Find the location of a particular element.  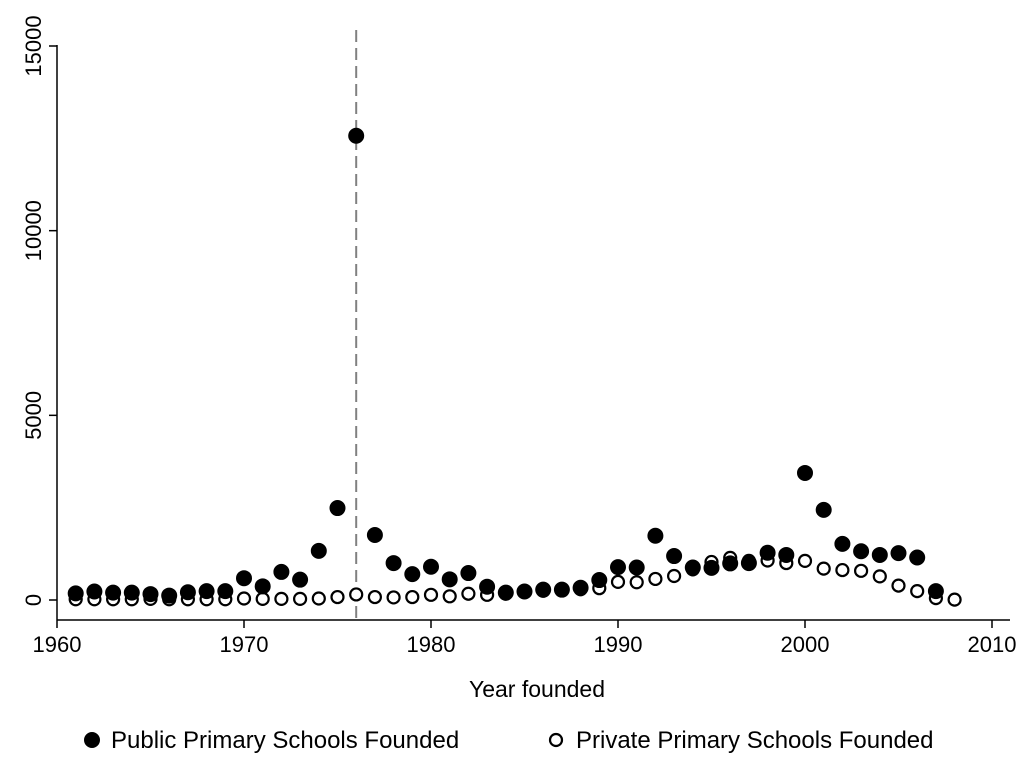

public-point-1987 is located at coordinates (561, 589).